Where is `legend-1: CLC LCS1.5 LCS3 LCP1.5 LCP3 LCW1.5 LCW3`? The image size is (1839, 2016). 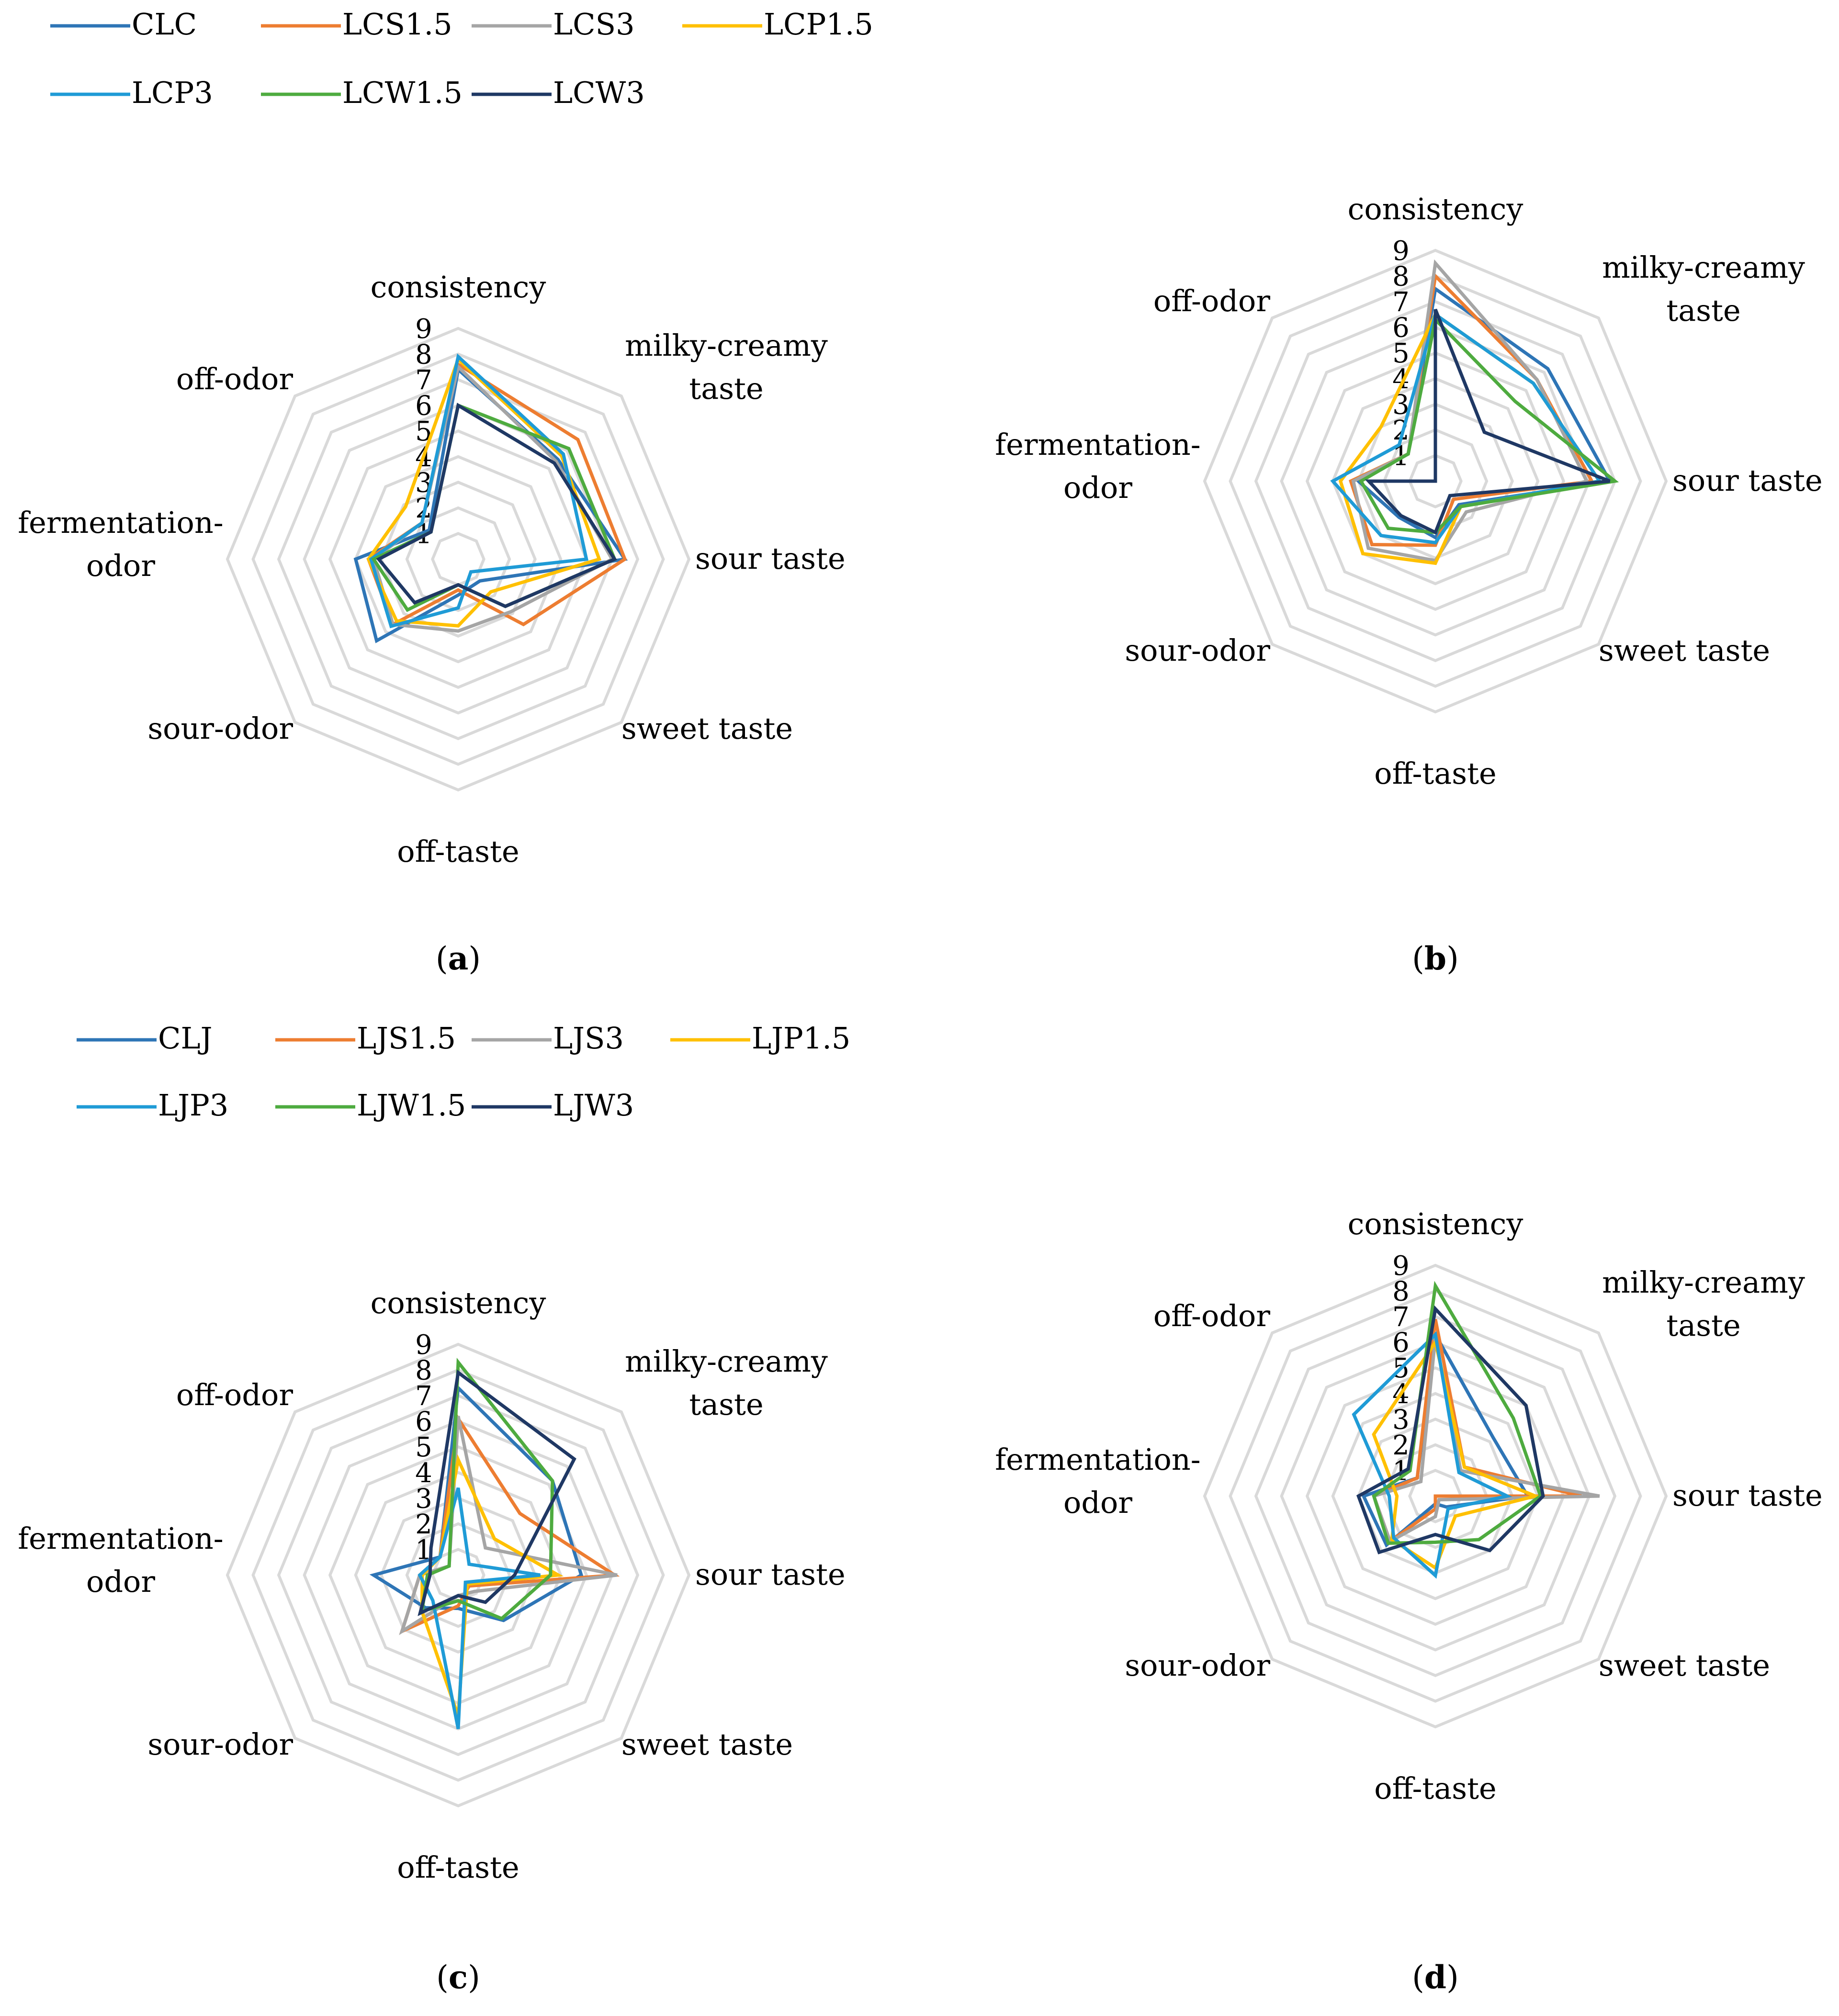 legend-1: CLC LCS1.5 LCS3 LCP1.5 LCP3 LCW1.5 LCW3 is located at coordinates (461, 58).